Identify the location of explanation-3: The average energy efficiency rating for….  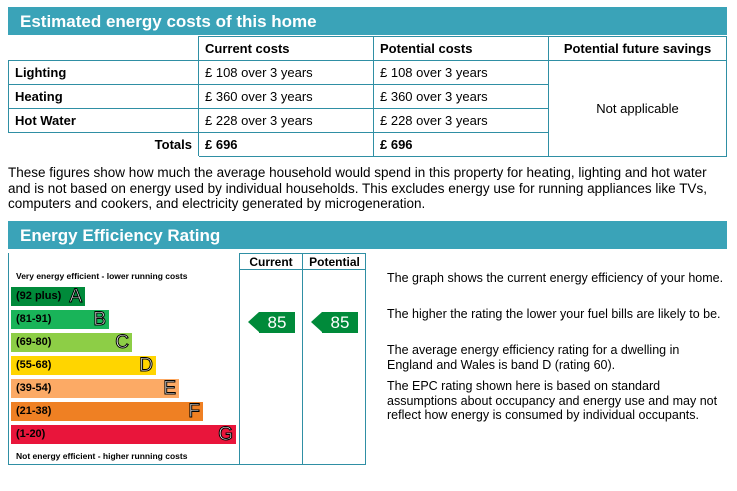
(533, 357).